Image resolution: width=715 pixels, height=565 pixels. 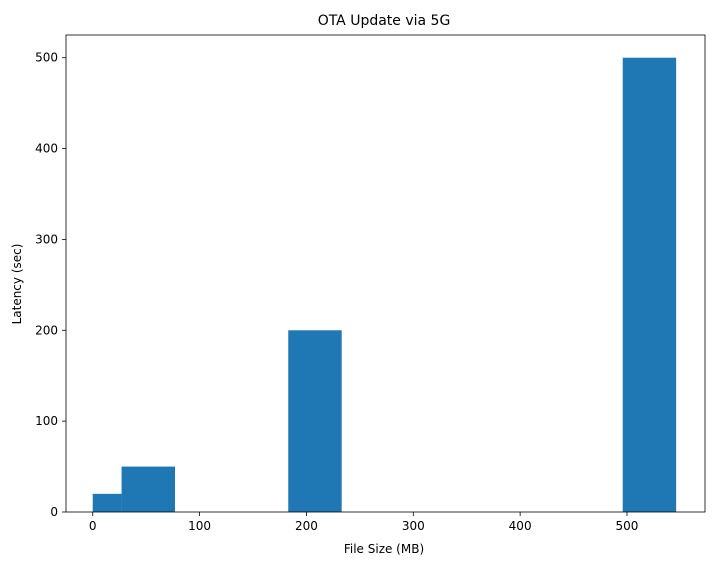 I want to click on x-tick-label-2: 200, so click(x=306, y=526).